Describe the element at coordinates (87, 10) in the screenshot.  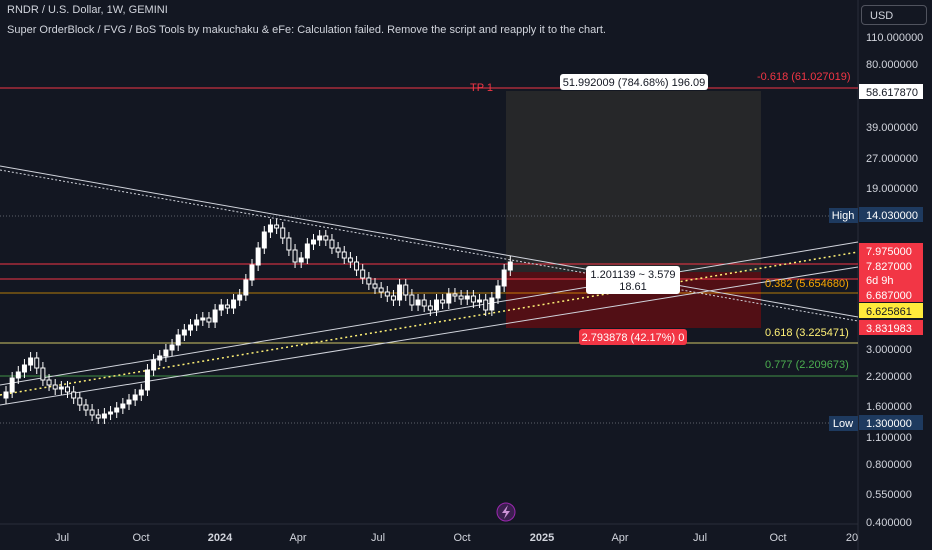
I see `symbol-title: RNDR / U.S. Dollar, 1W, GEMINI` at that location.